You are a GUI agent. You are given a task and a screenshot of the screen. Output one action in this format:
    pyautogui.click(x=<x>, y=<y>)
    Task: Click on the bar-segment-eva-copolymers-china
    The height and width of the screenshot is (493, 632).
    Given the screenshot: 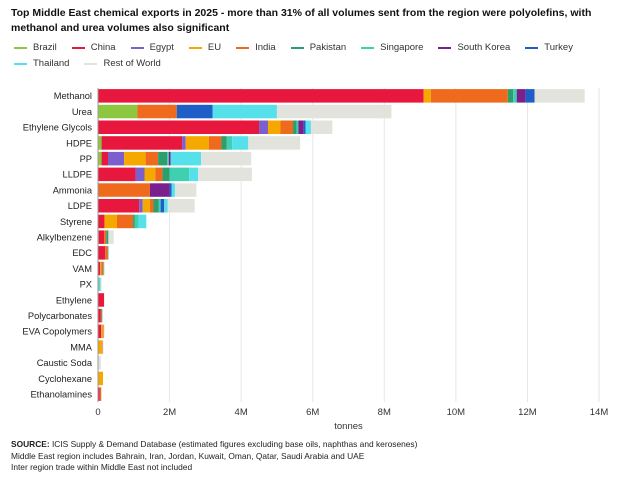 What is the action you would take?
    pyautogui.click(x=100, y=331)
    